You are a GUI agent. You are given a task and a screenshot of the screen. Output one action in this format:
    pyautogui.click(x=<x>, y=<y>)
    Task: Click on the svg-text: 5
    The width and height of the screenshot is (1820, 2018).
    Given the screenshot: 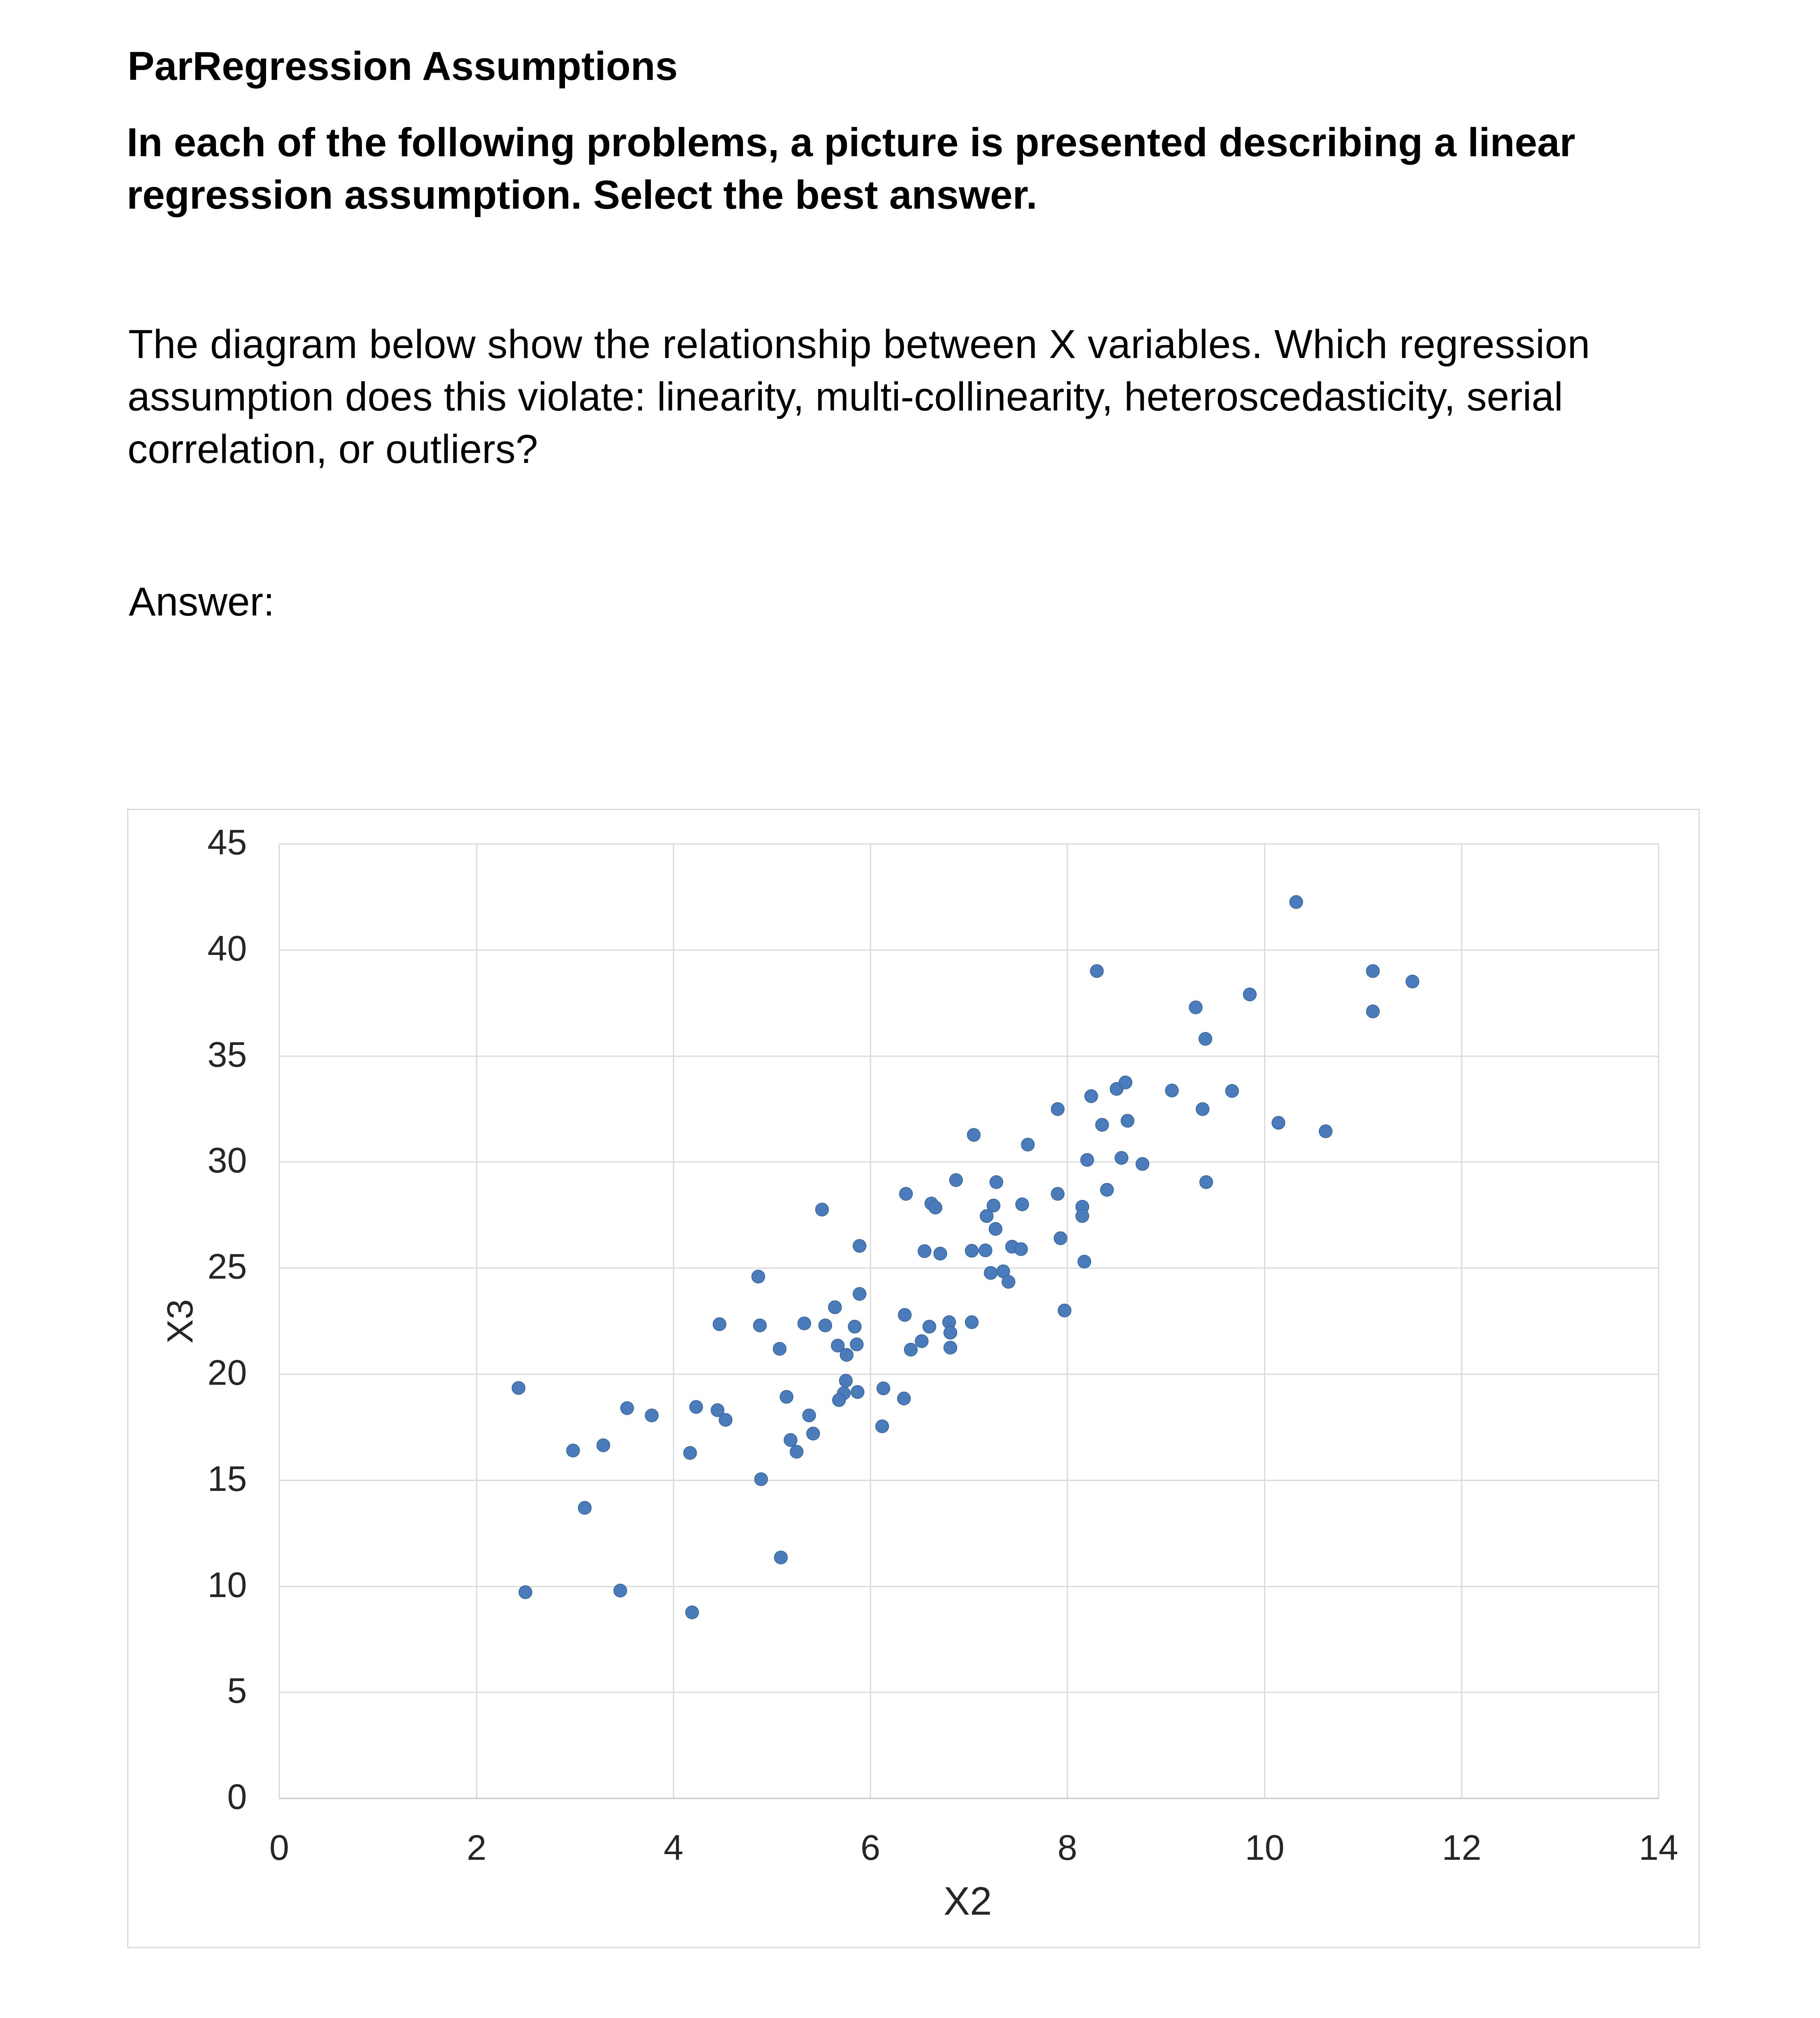 What is the action you would take?
    pyautogui.click(x=237, y=1691)
    